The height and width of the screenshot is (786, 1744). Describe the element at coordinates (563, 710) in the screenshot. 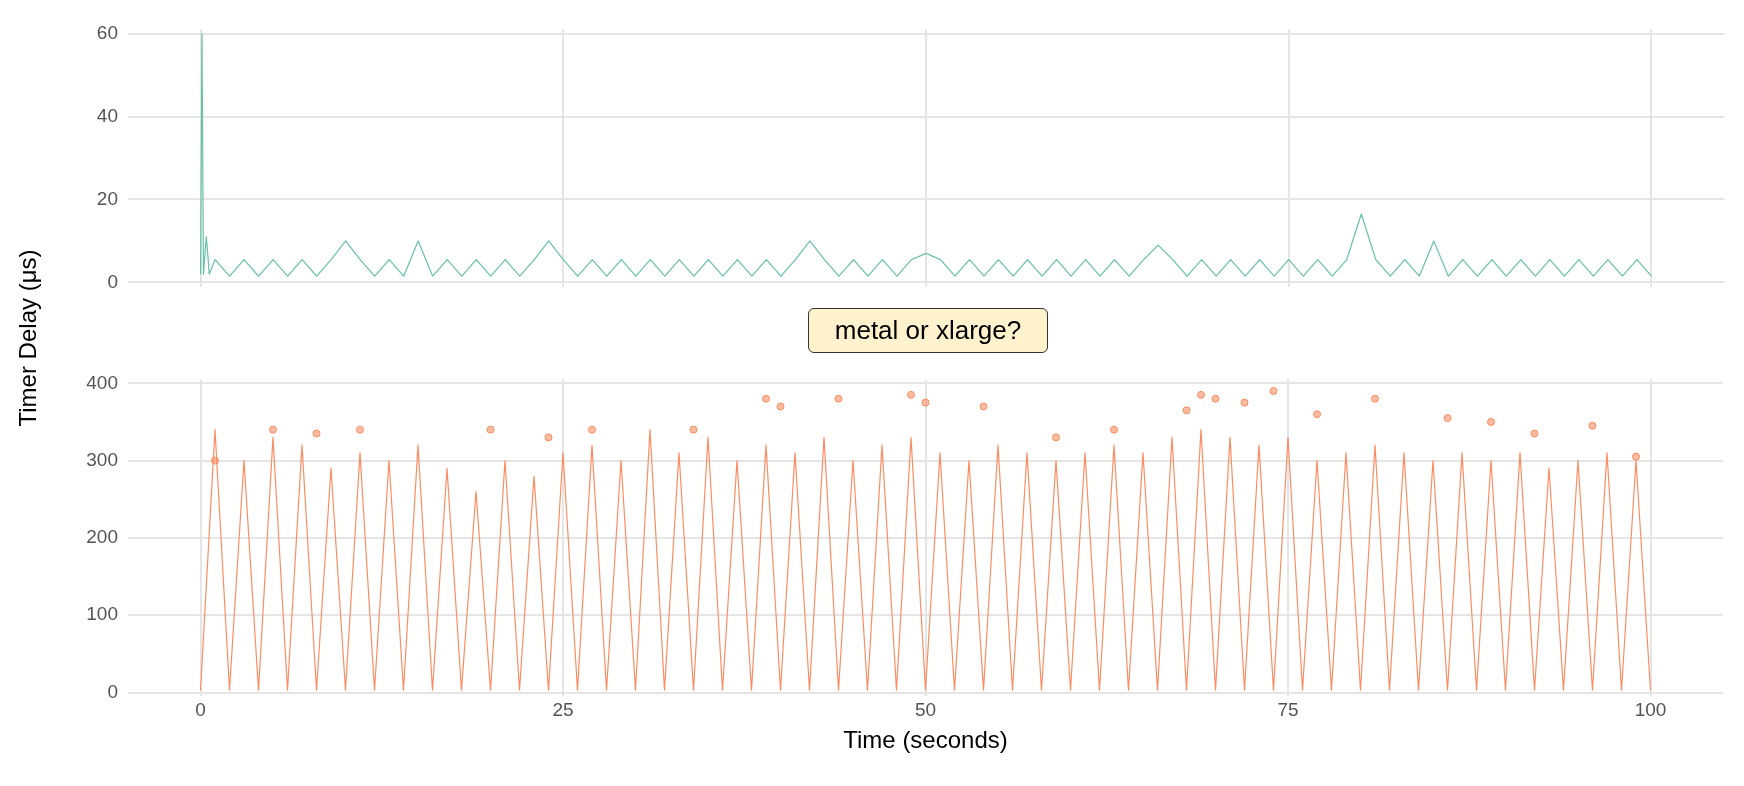

I see `x-tick-label: 25` at that location.